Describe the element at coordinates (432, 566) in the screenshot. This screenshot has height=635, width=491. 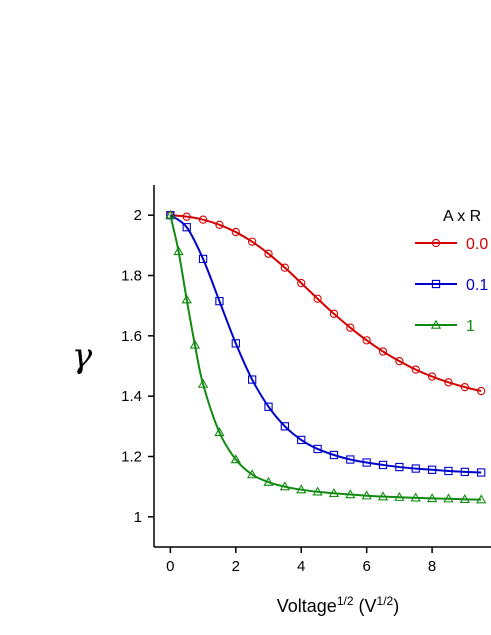
I see `x-tick-label: 8` at that location.